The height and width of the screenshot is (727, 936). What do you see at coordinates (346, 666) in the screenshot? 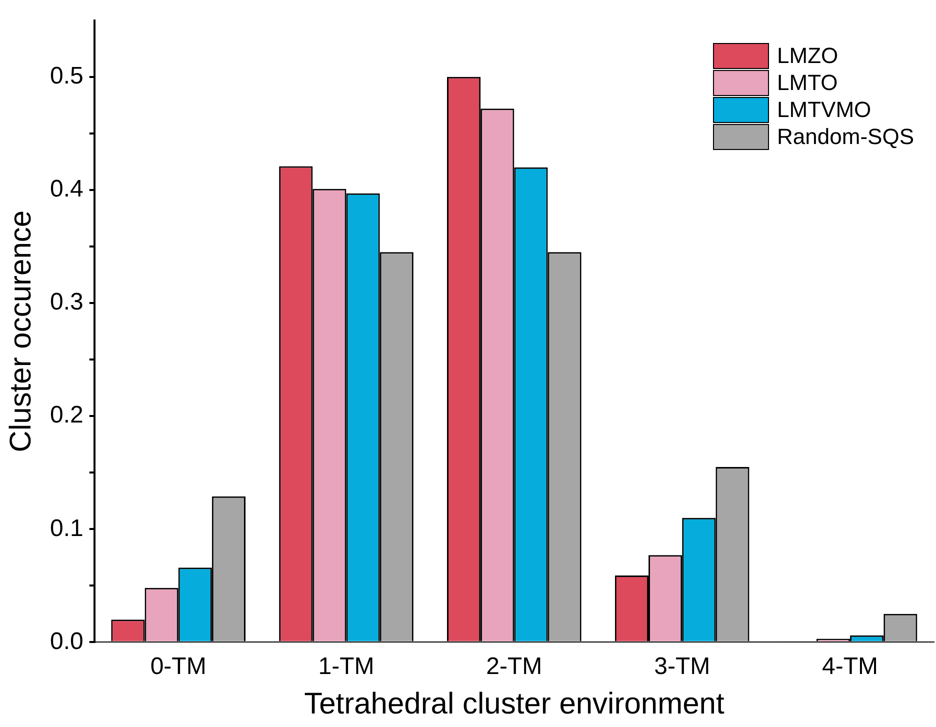
I see `x-tick-label: 1-TM` at bounding box center [346, 666].